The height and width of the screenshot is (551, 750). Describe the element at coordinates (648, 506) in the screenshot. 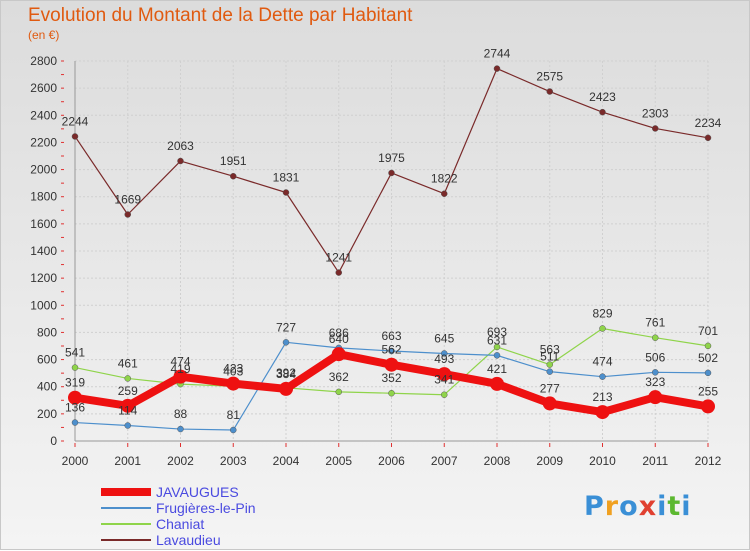

I see `logo-letter: x` at that location.